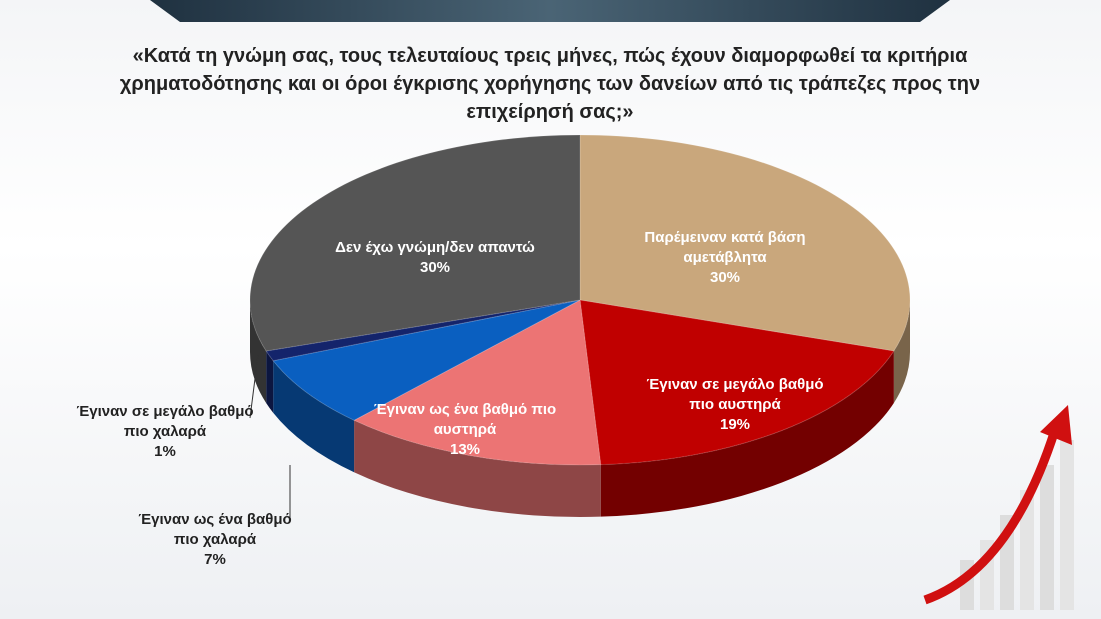 The height and width of the screenshot is (619, 1101). I want to click on category-label: Δεν έχω γνώμη/δεν απαντώ, so click(435, 247).